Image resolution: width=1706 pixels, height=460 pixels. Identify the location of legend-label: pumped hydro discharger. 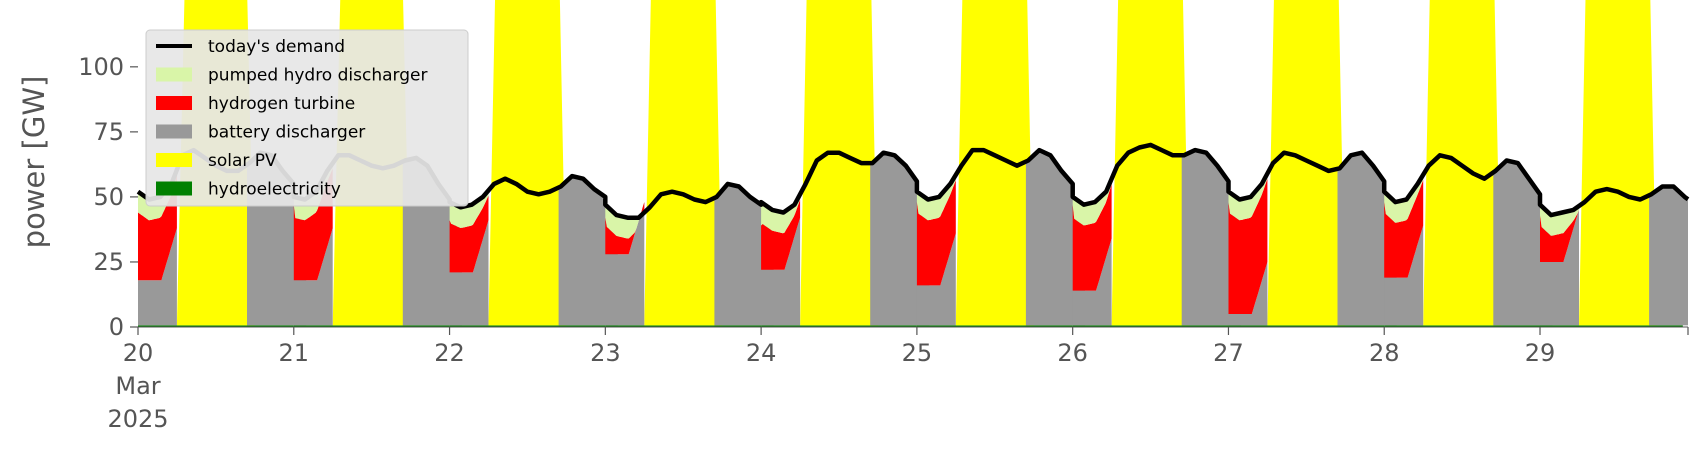
(317, 76).